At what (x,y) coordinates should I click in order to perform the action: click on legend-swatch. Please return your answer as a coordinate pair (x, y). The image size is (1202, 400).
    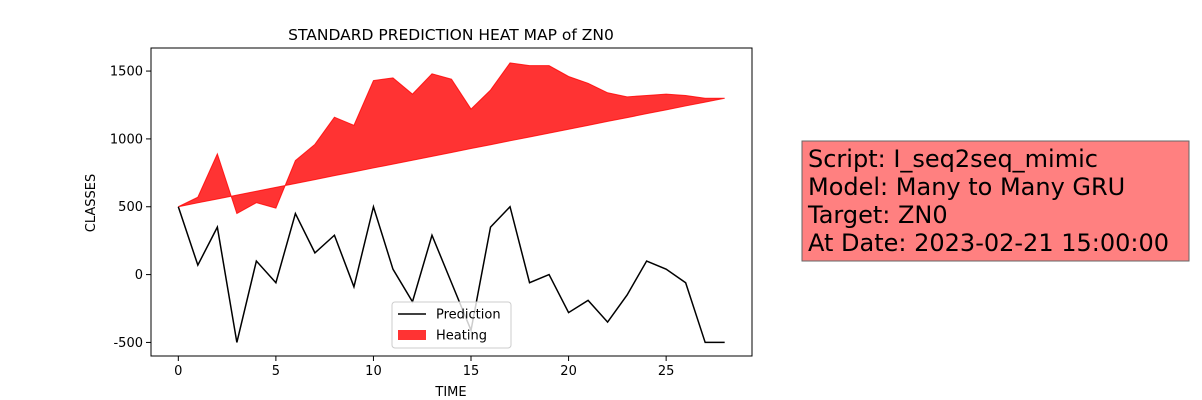
    Looking at the image, I should click on (412, 335).